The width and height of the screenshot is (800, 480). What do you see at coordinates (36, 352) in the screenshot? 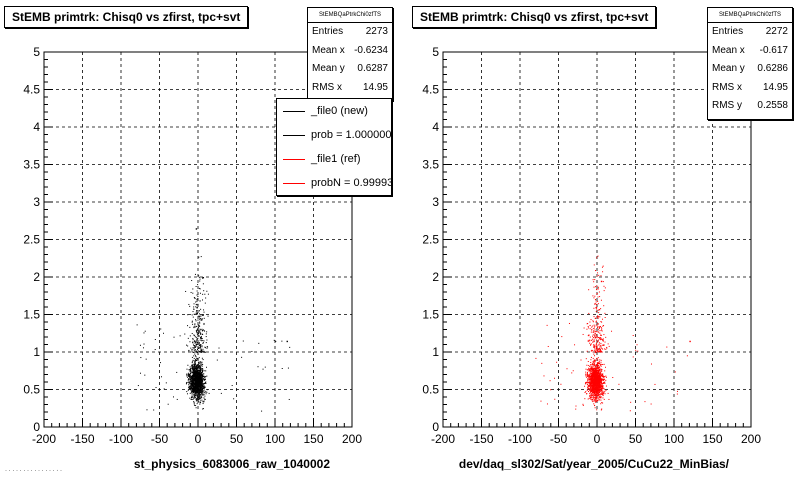
I see `y-tick-label: 1` at bounding box center [36, 352].